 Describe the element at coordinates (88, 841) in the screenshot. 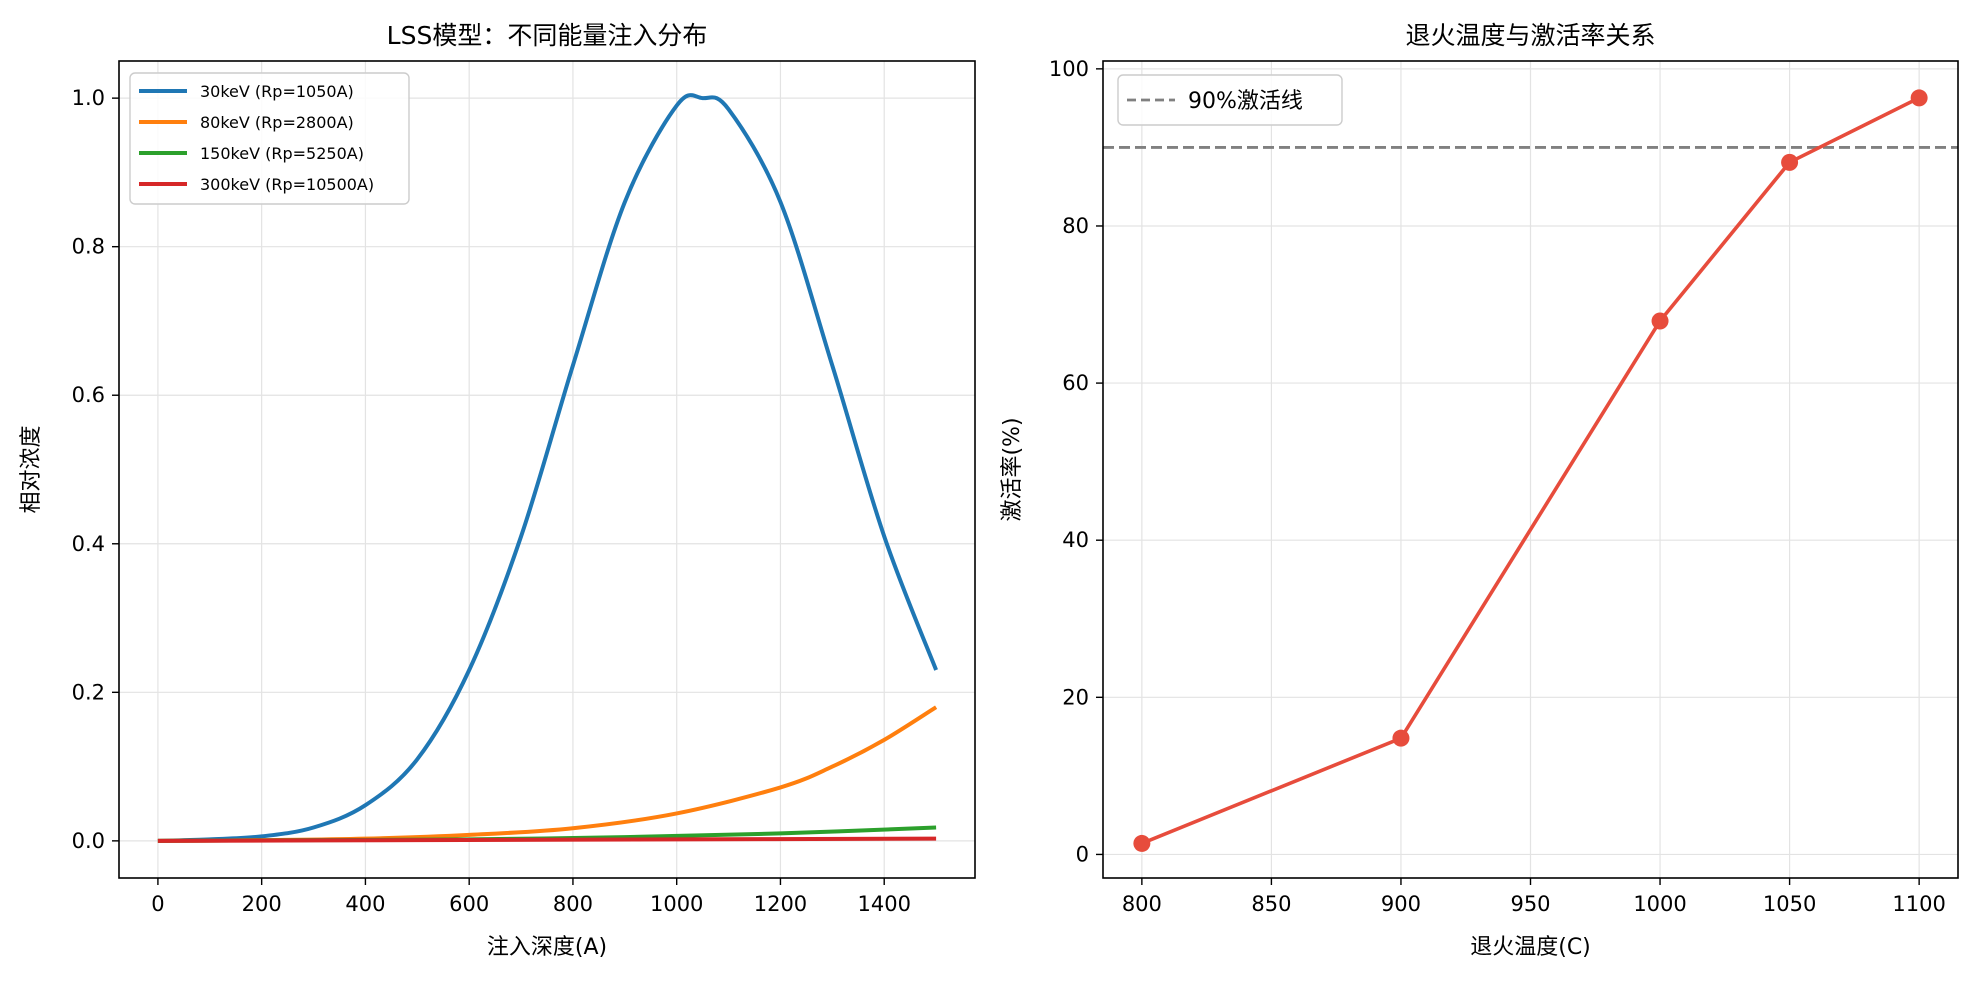

I see `y-tick-label: 0.0` at that location.